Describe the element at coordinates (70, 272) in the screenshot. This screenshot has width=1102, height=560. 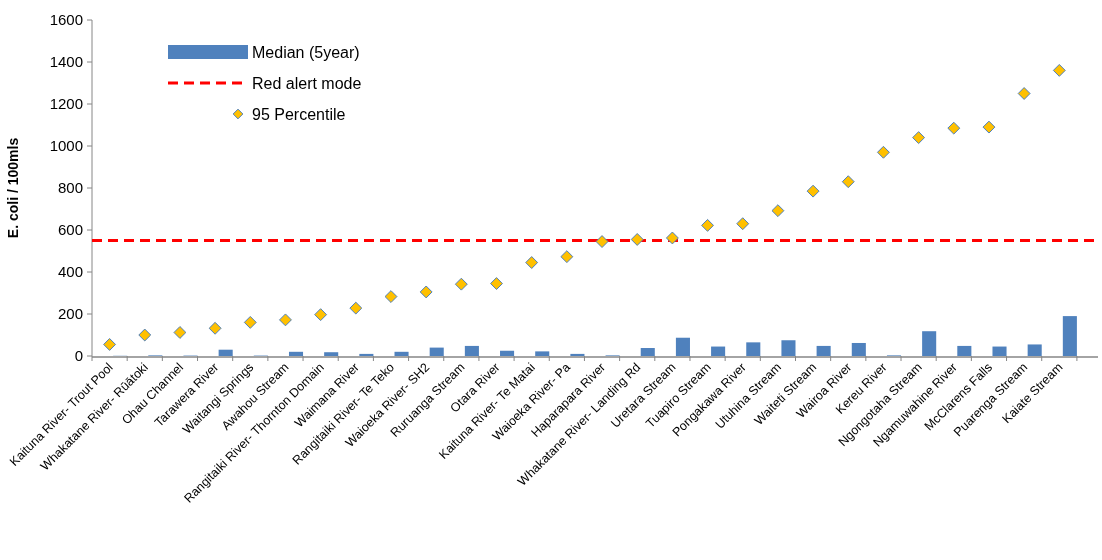
I see `y-tick-label: 400` at that location.